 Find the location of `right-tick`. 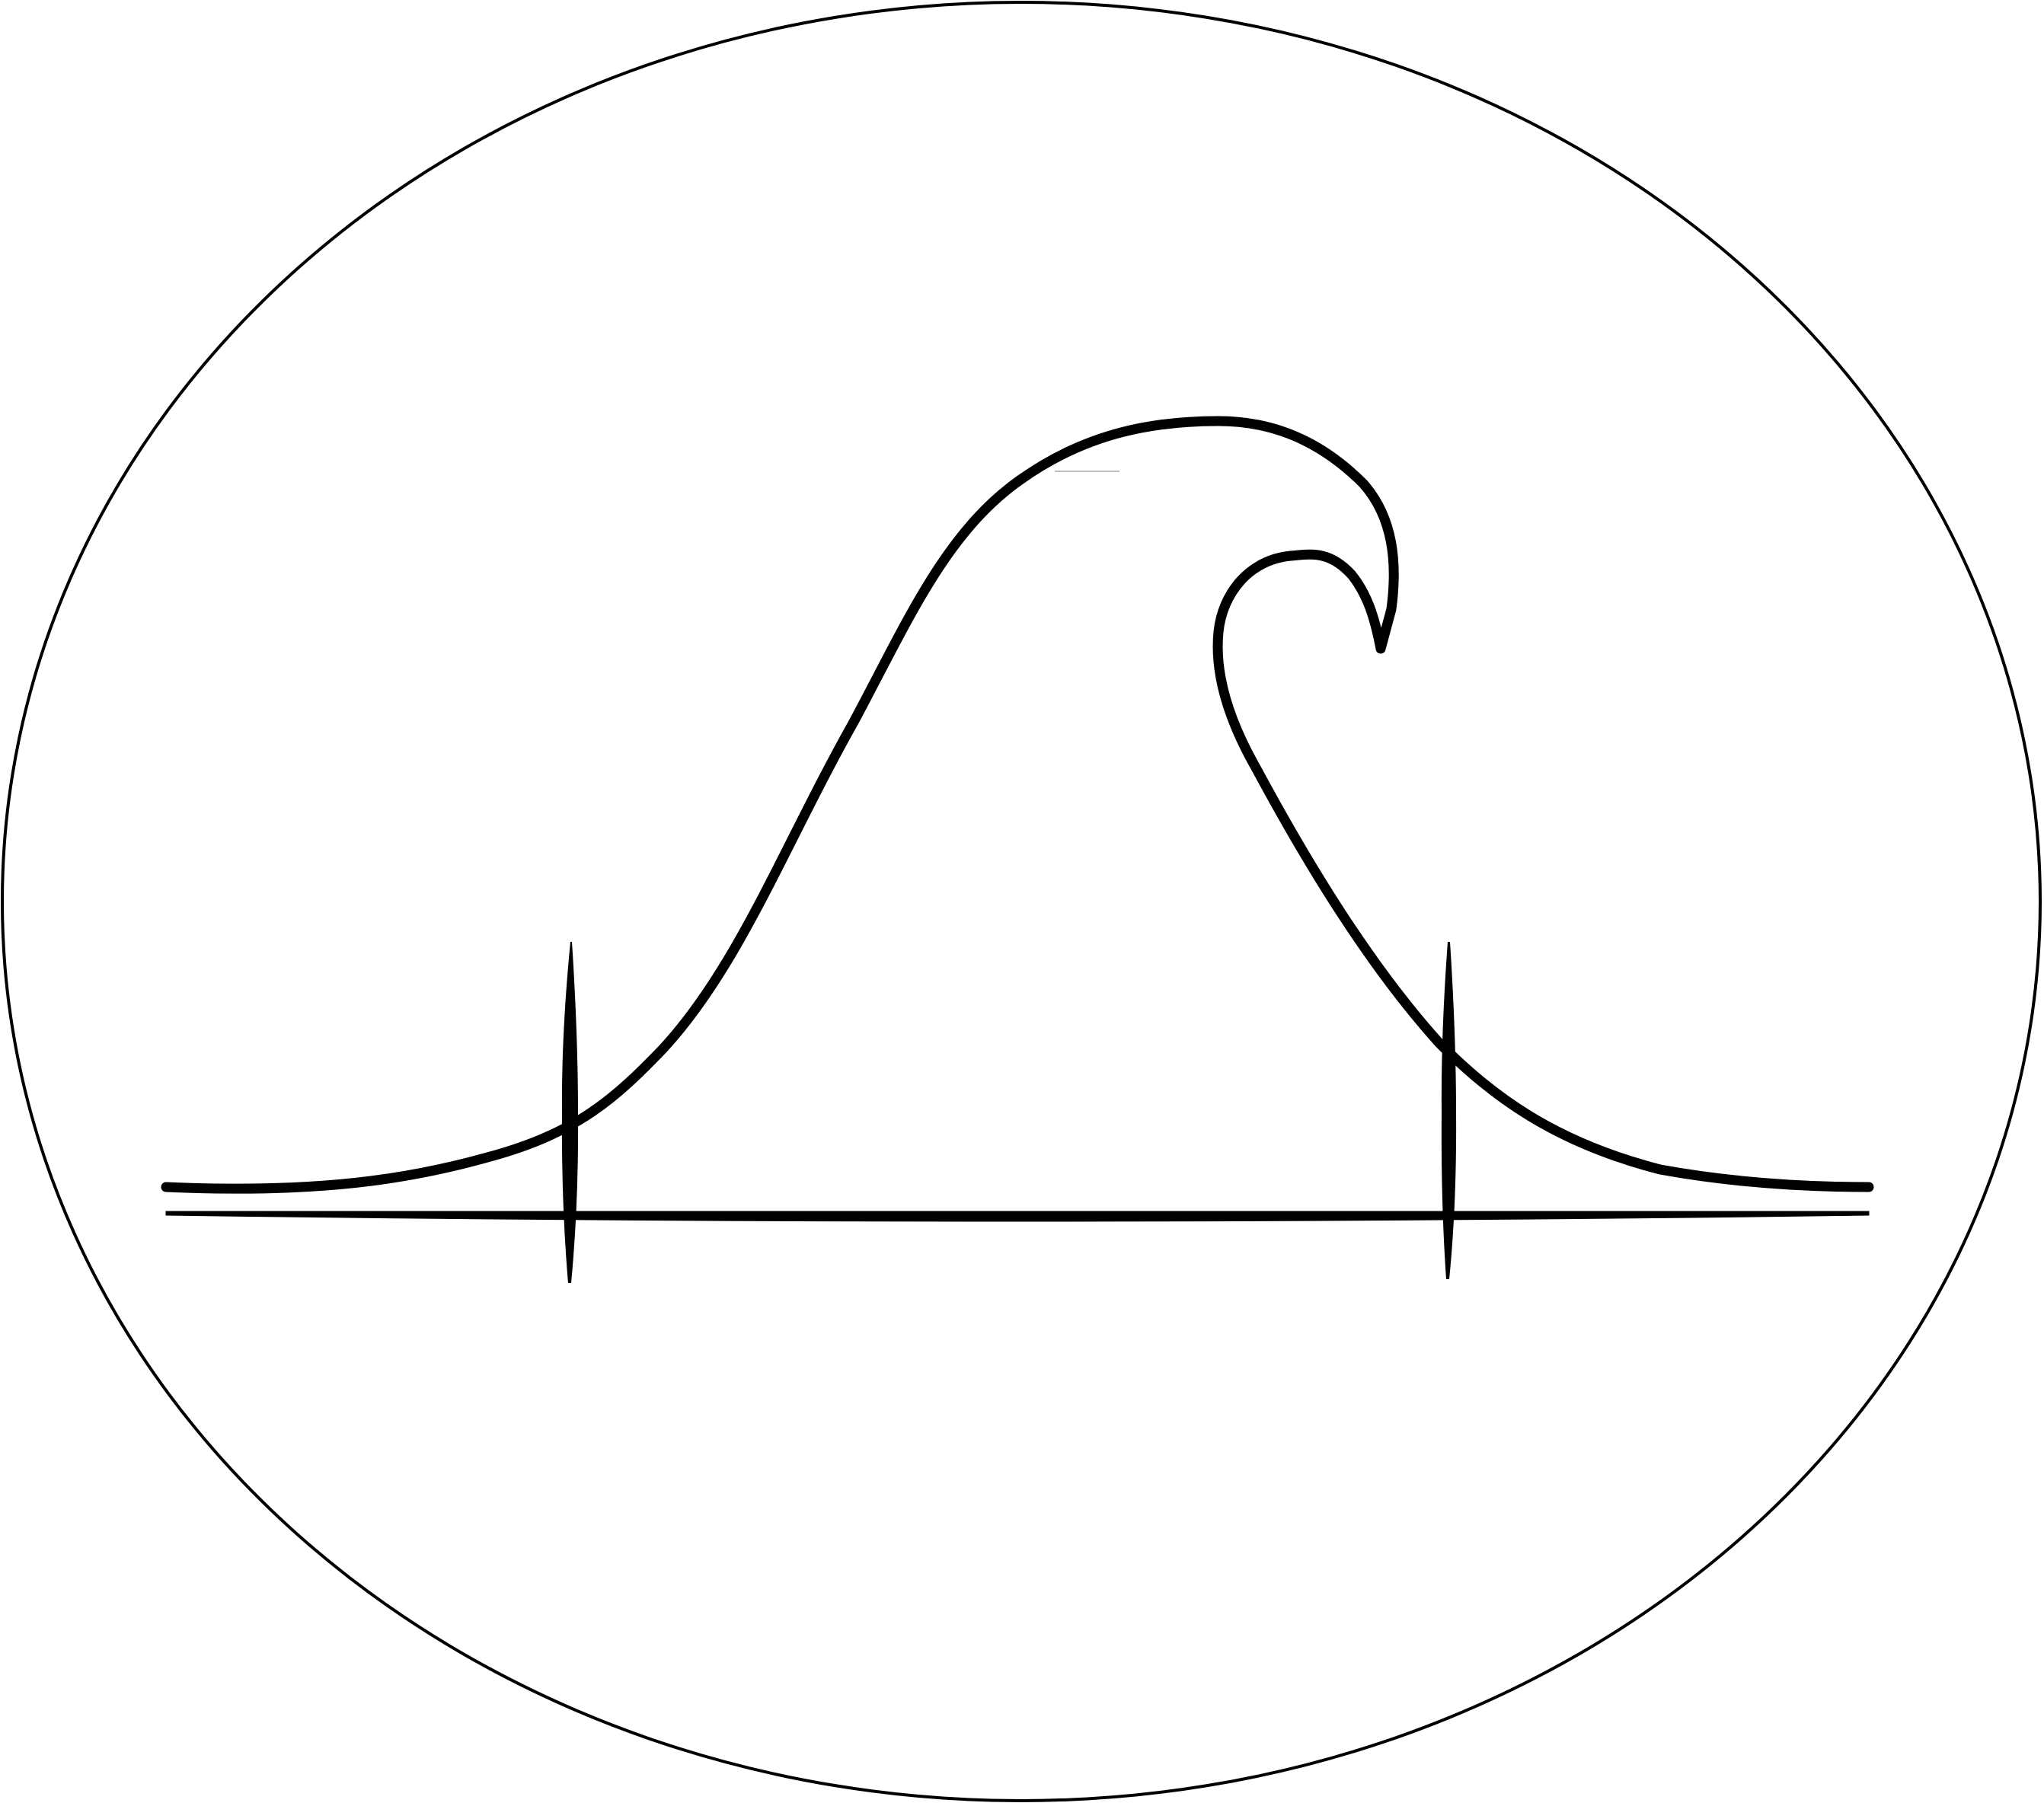

right-tick is located at coordinates (1449, 1110).